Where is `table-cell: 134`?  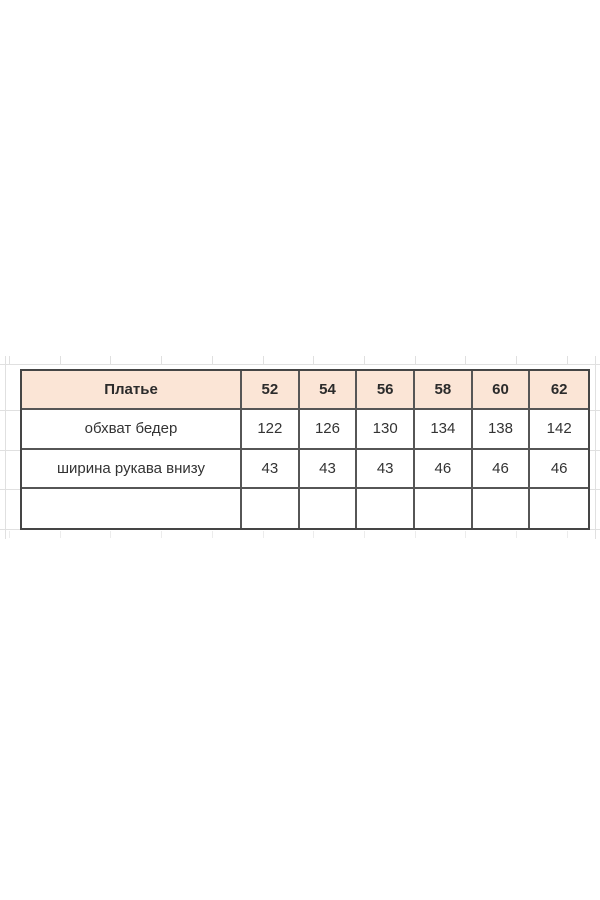 table-cell: 134 is located at coordinates (444, 430).